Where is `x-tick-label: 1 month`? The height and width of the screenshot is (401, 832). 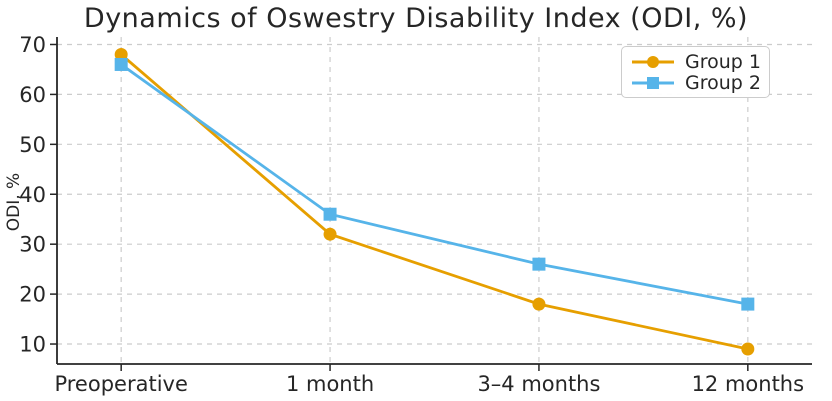 x-tick-label: 1 month is located at coordinates (330, 384).